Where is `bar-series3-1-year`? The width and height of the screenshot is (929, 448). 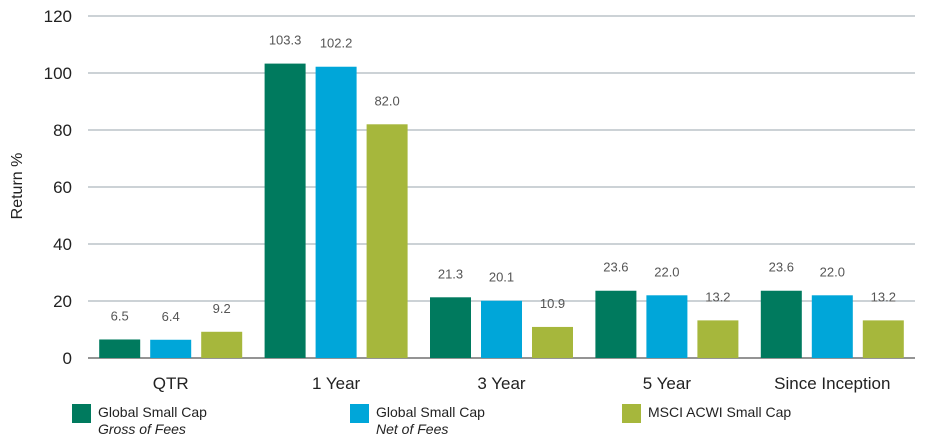
bar-series3-1-year is located at coordinates (387, 241).